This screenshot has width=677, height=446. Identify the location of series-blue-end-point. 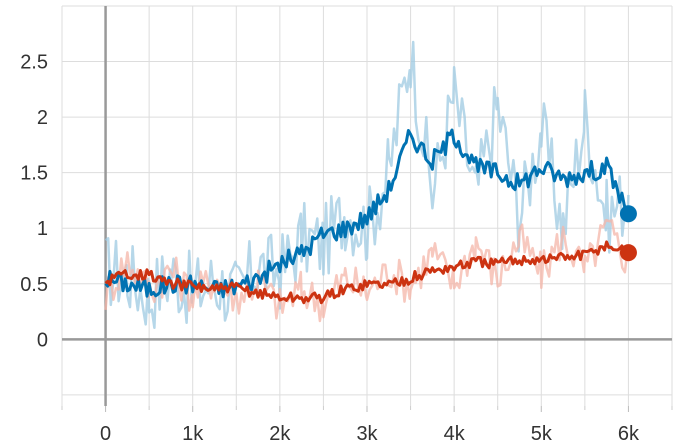
(628, 214).